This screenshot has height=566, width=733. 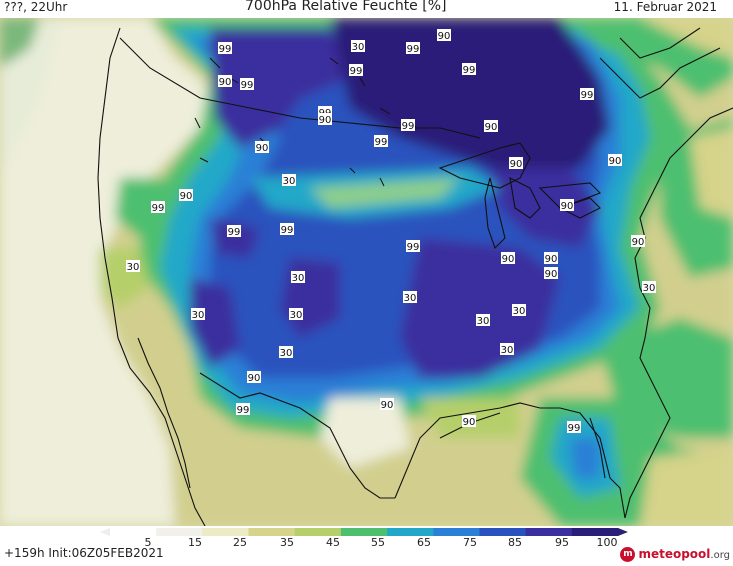 What do you see at coordinates (470, 541) in the screenshot?
I see `colorbar-tick-label: 75` at bounding box center [470, 541].